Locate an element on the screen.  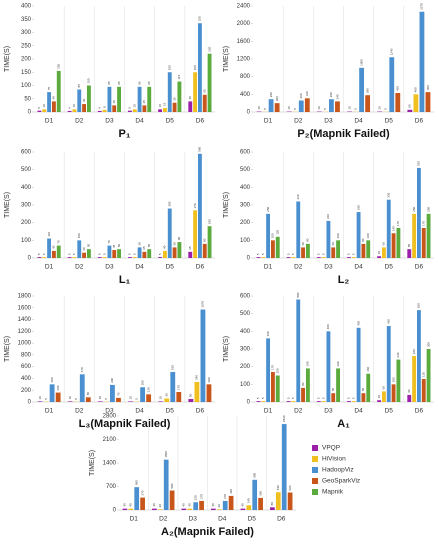
value-label: 65 is located at coordinates (205, 91).